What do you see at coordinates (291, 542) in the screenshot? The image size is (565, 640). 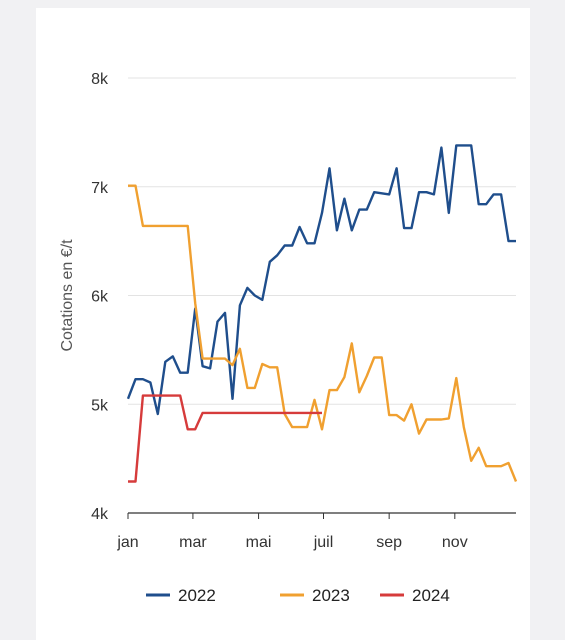 I see `x-tick-labels: jan mar mai juil sep nov` at bounding box center [291, 542].